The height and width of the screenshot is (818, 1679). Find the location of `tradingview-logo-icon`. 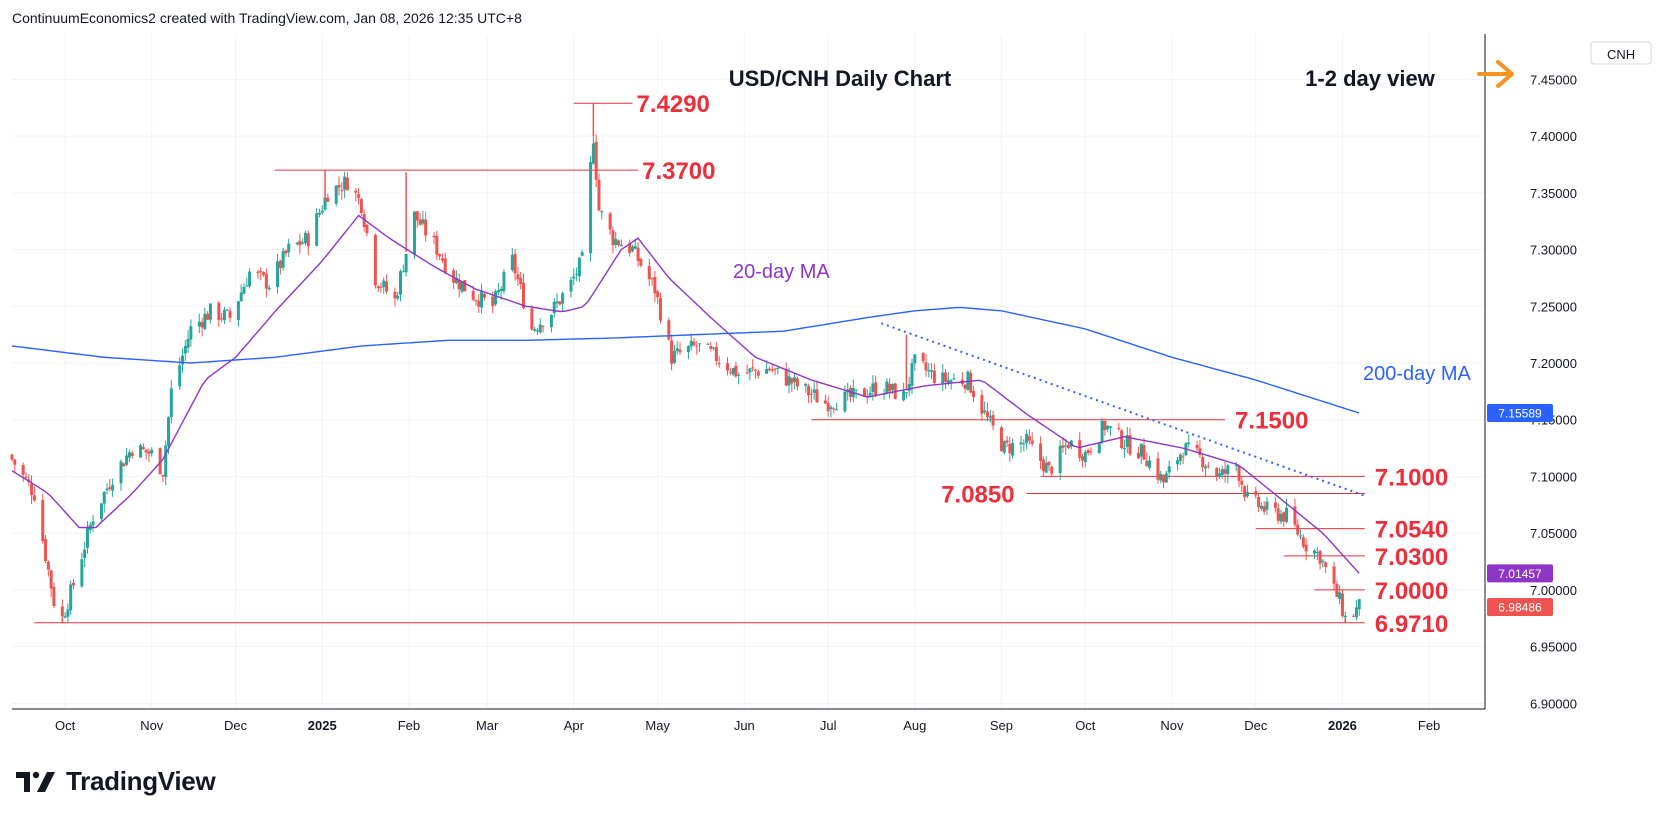

tradingview-logo-icon is located at coordinates (35, 781).